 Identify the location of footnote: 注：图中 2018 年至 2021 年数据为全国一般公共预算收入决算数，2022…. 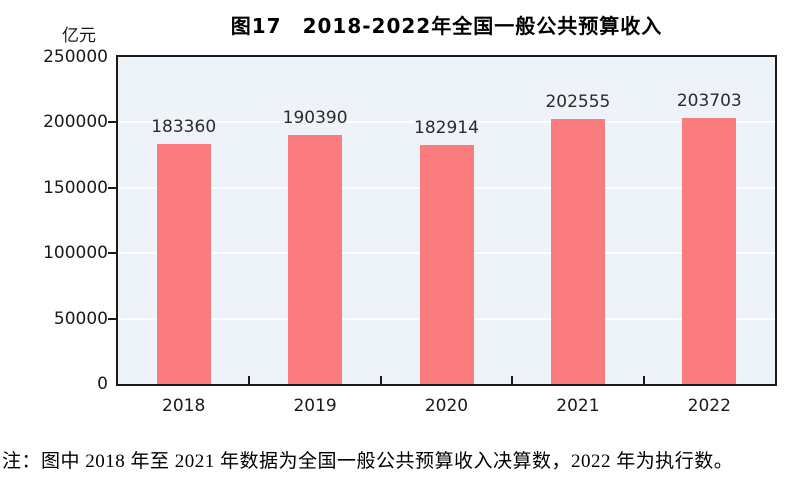
(368, 461).